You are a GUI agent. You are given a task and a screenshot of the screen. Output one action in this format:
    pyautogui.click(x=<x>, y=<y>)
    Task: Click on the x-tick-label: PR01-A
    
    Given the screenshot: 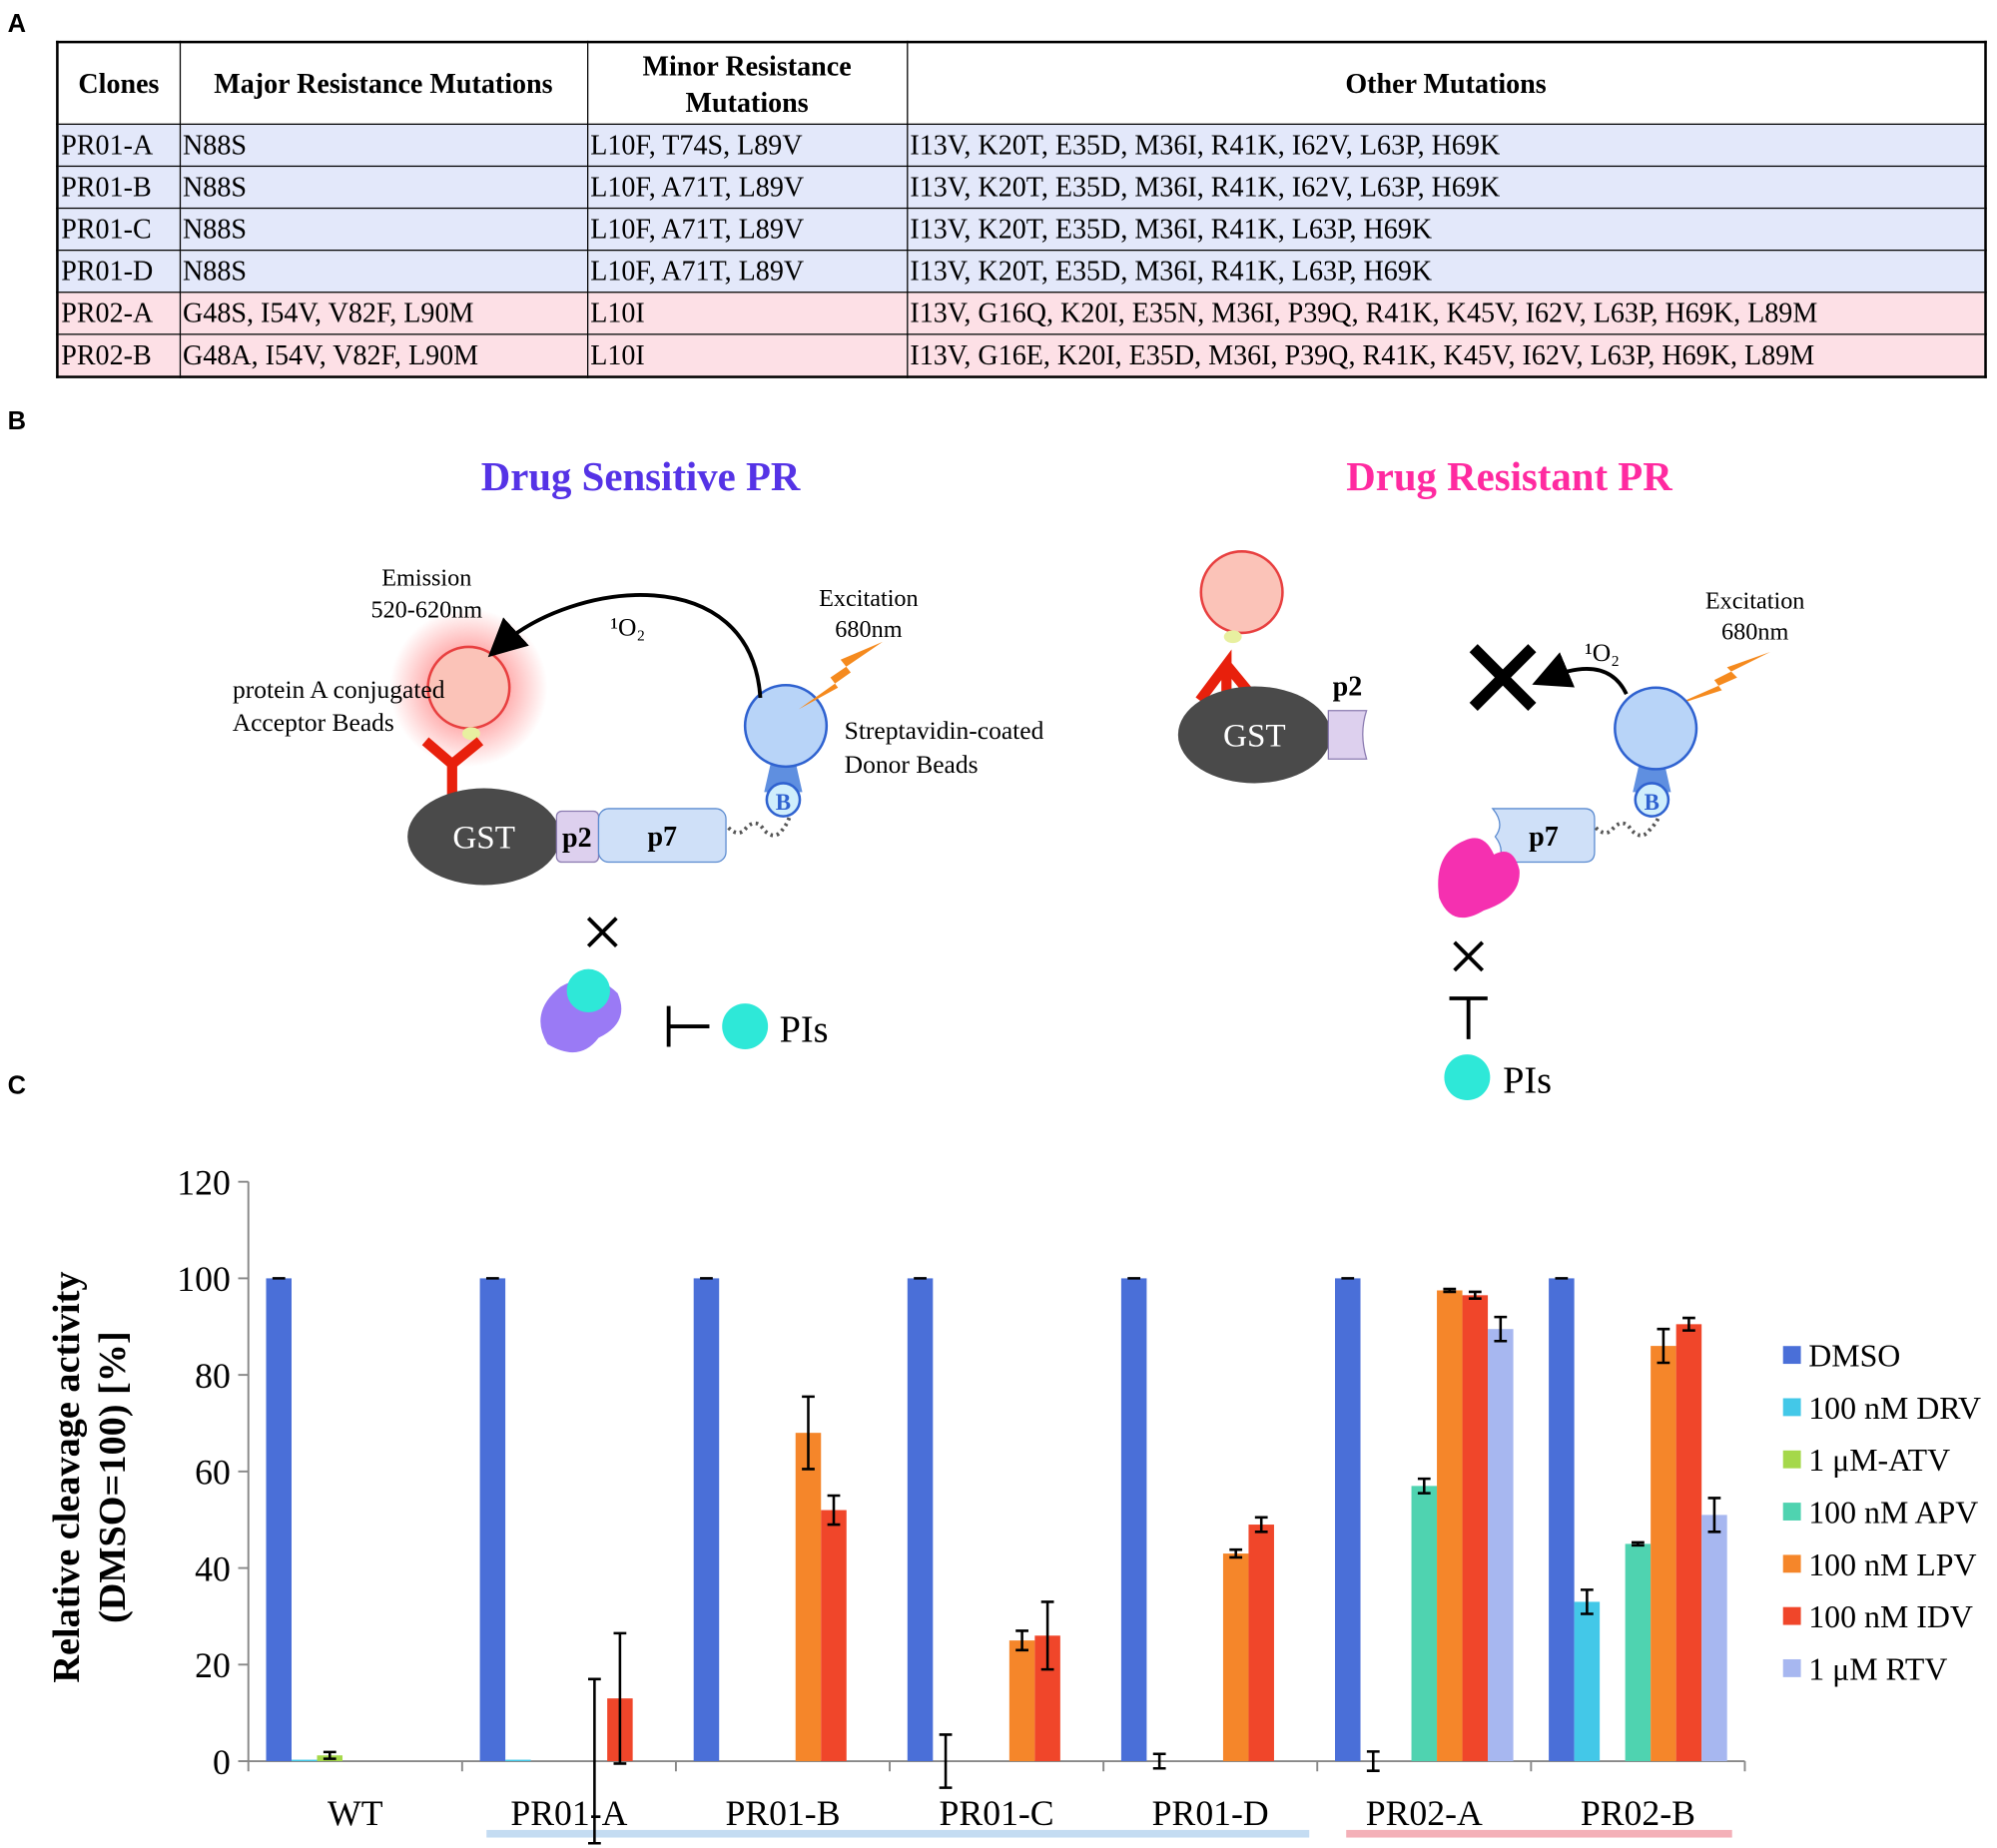 What is the action you would take?
    pyautogui.click(x=568, y=1813)
    